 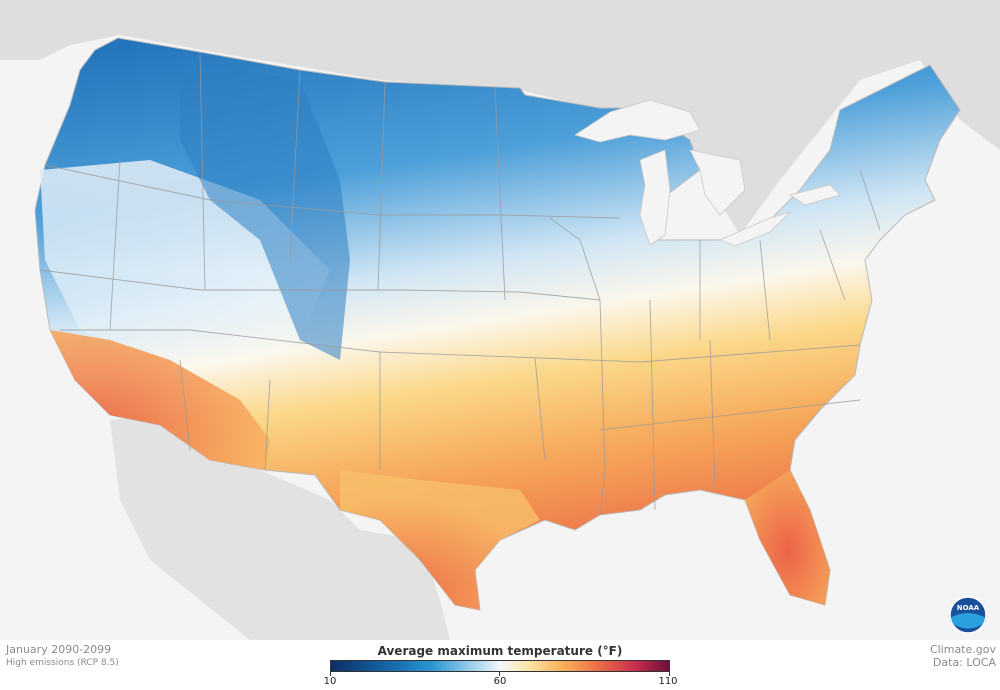 I want to click on desert-southwest-warm, so click(x=160, y=400).